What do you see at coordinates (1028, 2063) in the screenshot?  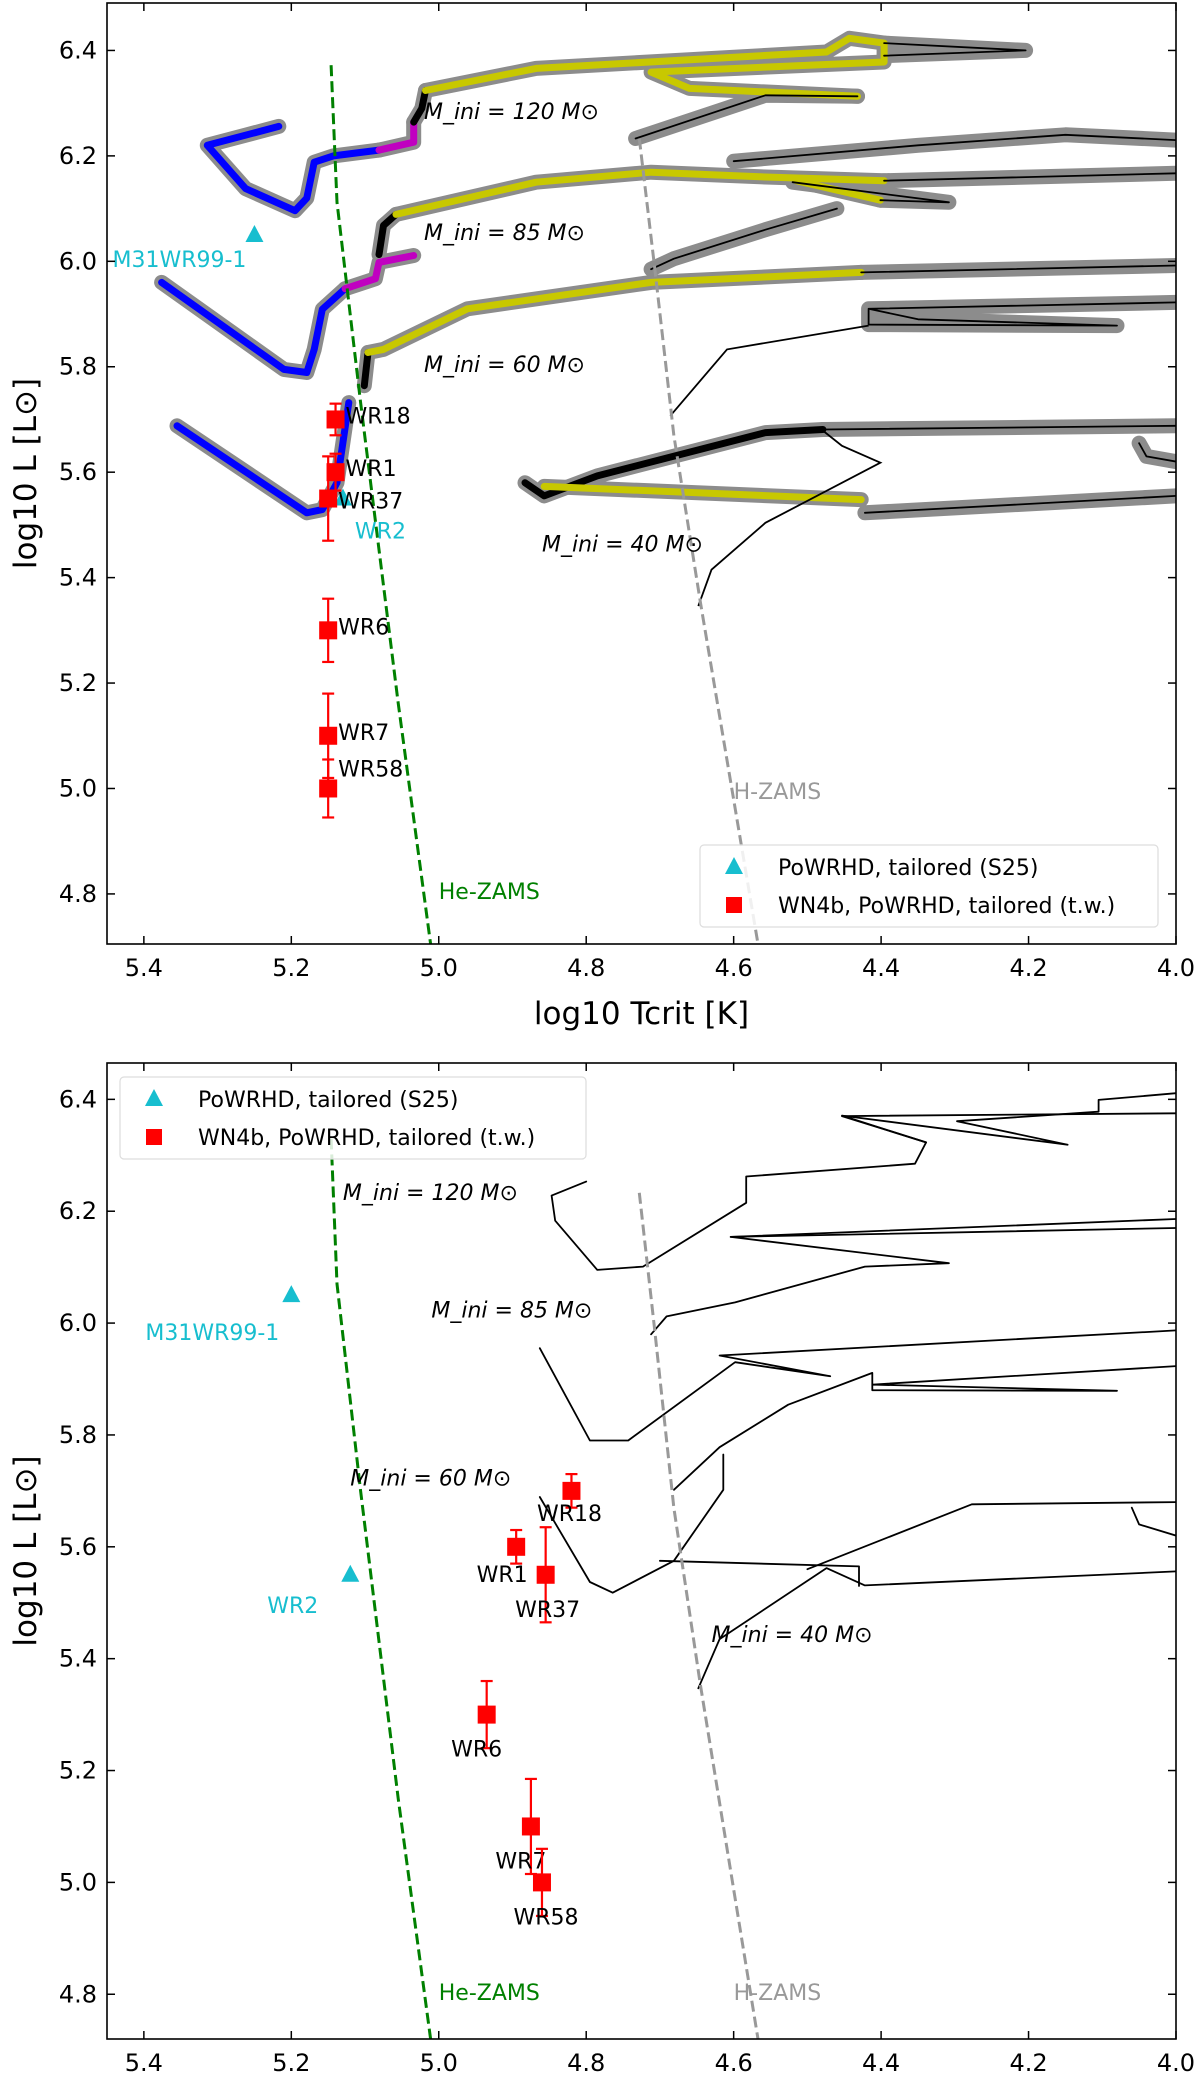 I see `x-tick-label: 4.2` at bounding box center [1028, 2063].